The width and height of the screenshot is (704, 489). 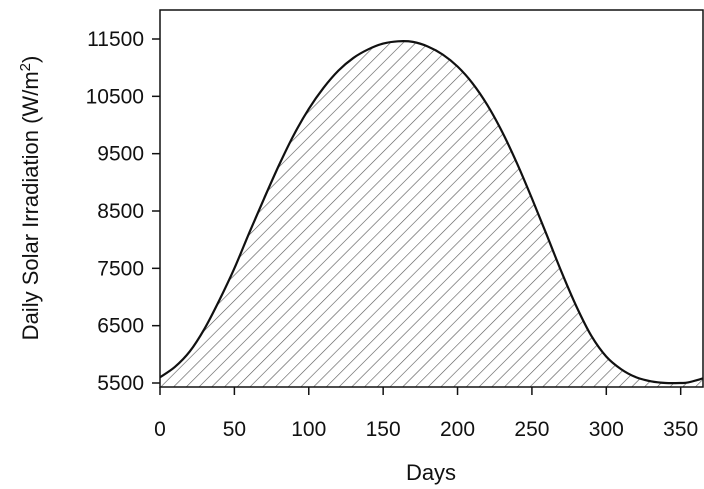 What do you see at coordinates (383, 429) in the screenshot?
I see `x-tick-label: 150` at bounding box center [383, 429].